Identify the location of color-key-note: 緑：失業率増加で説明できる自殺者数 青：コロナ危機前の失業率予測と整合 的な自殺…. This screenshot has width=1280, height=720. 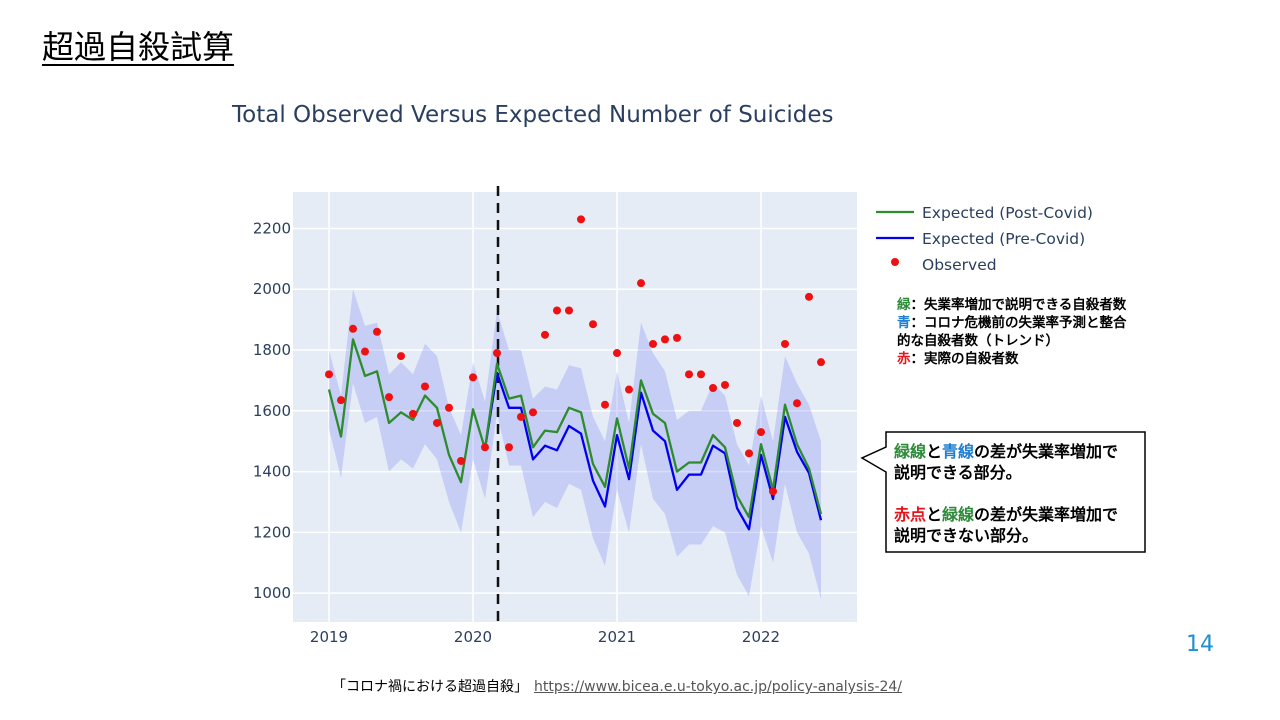
(1012, 332).